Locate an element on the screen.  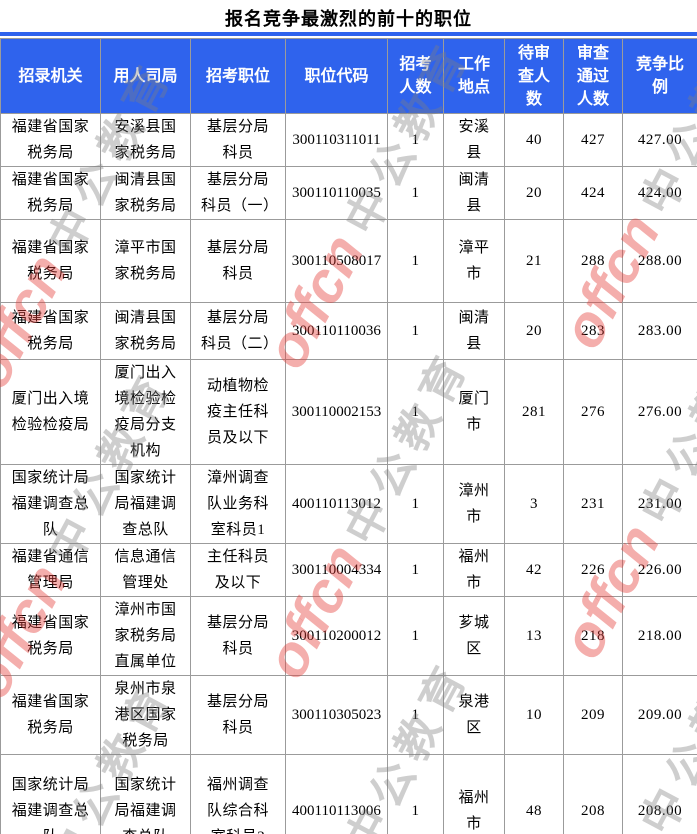
cell-ratio: 283.00 is located at coordinates (659, 331).